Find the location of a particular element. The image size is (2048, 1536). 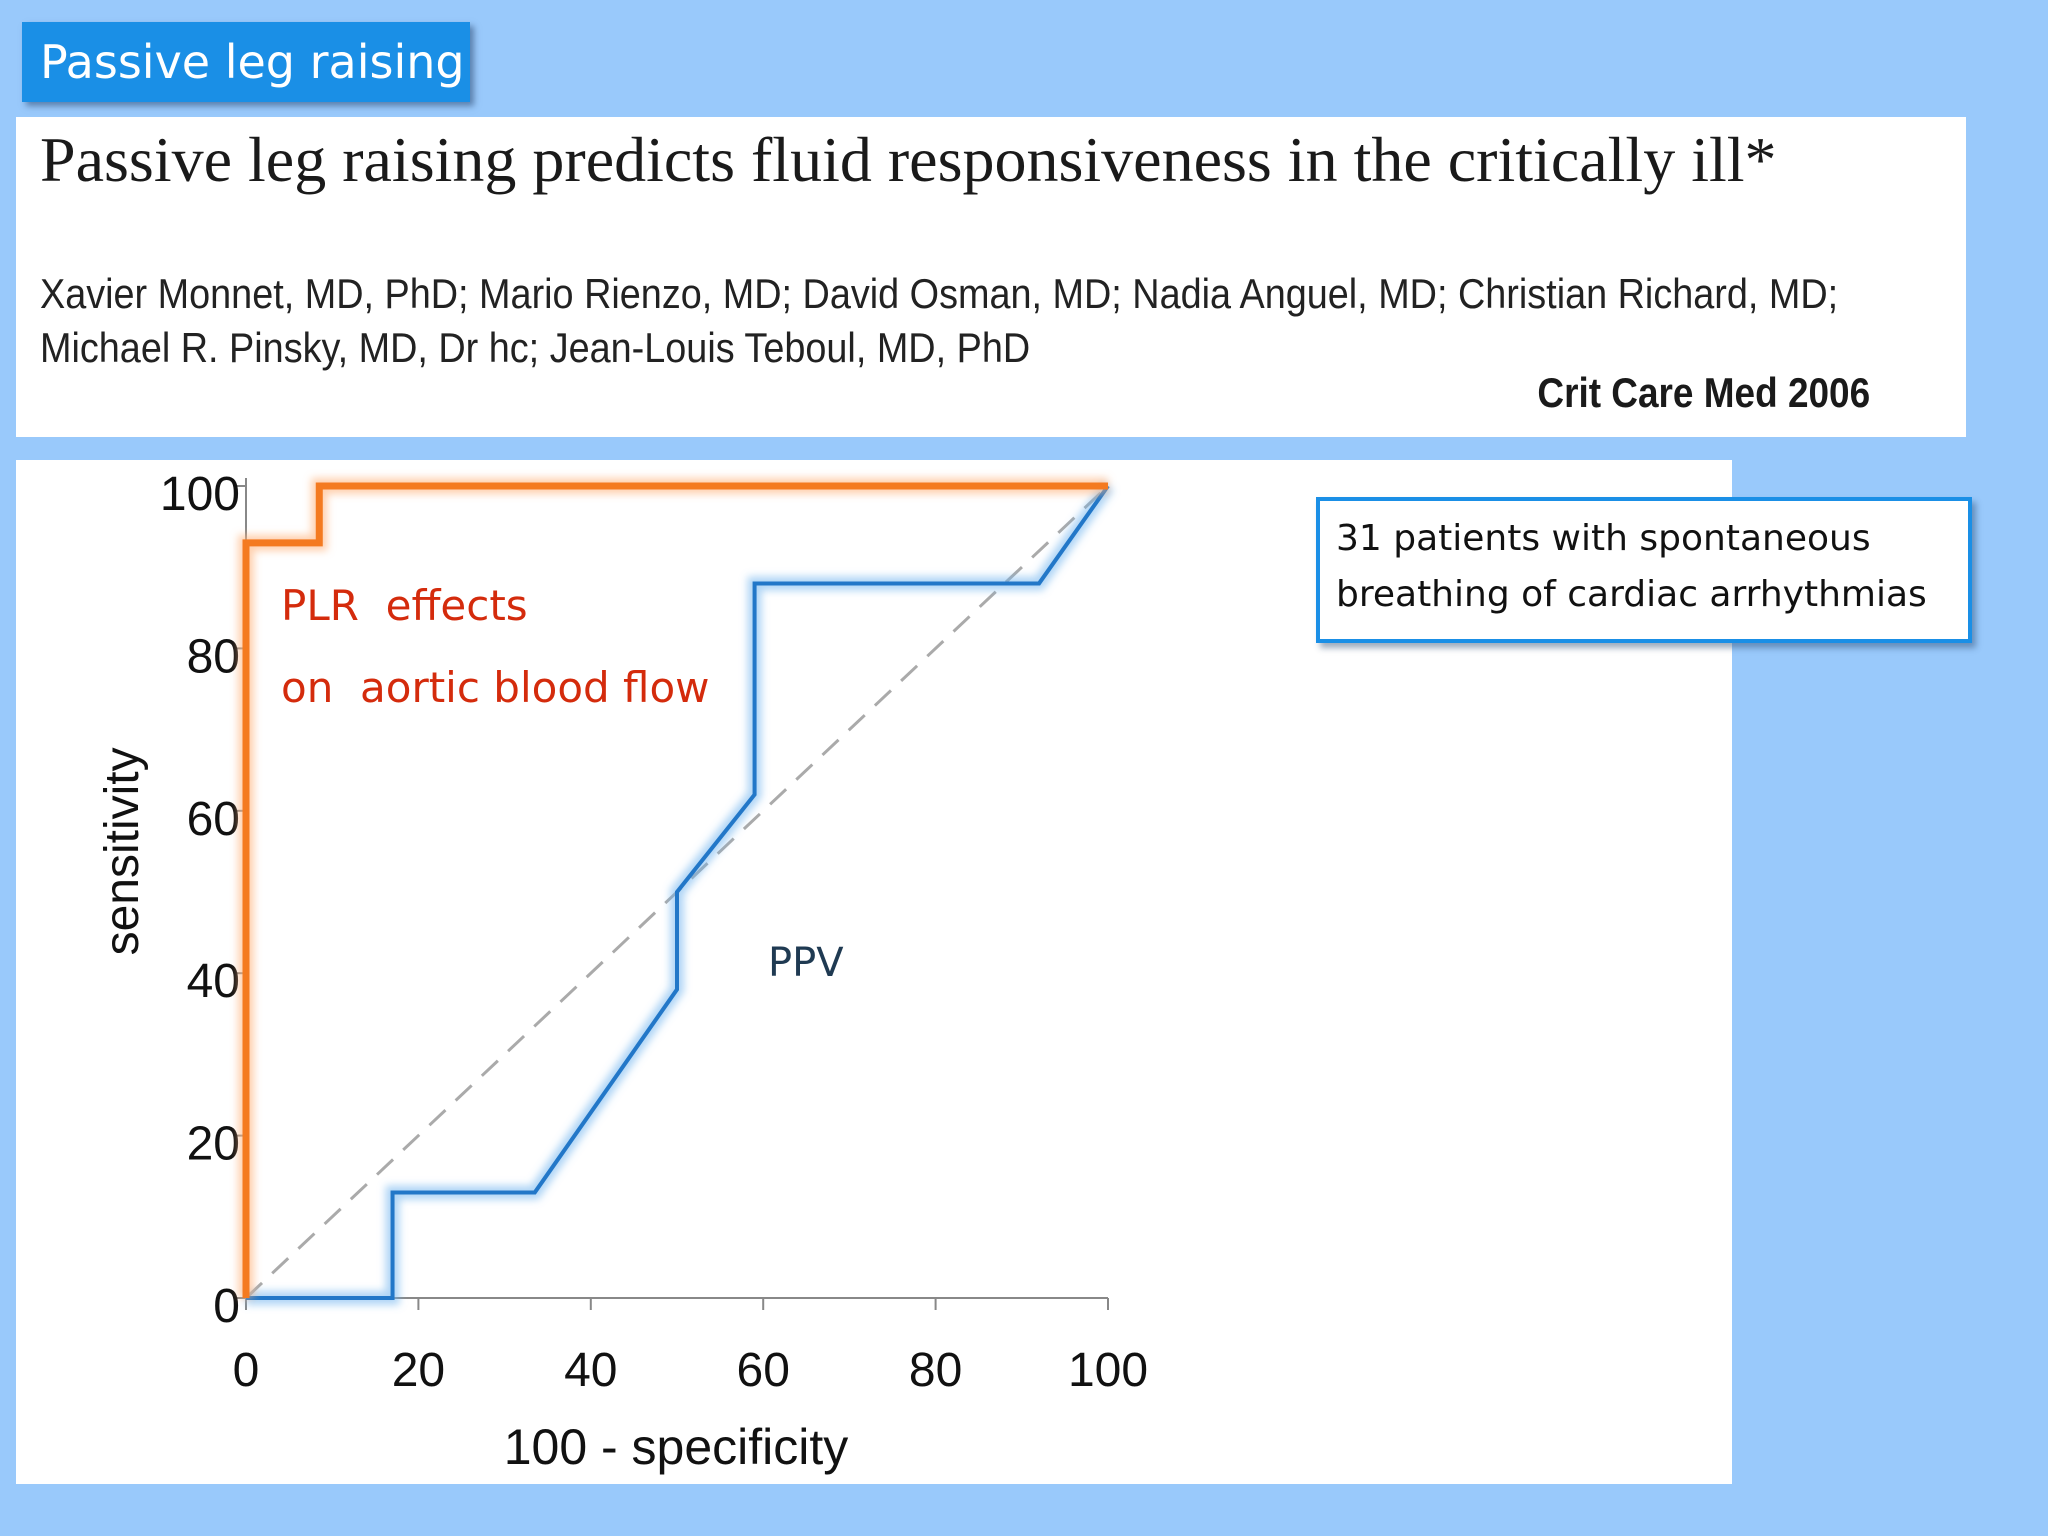

x-tick-label: 80 is located at coordinates (935, 1370).